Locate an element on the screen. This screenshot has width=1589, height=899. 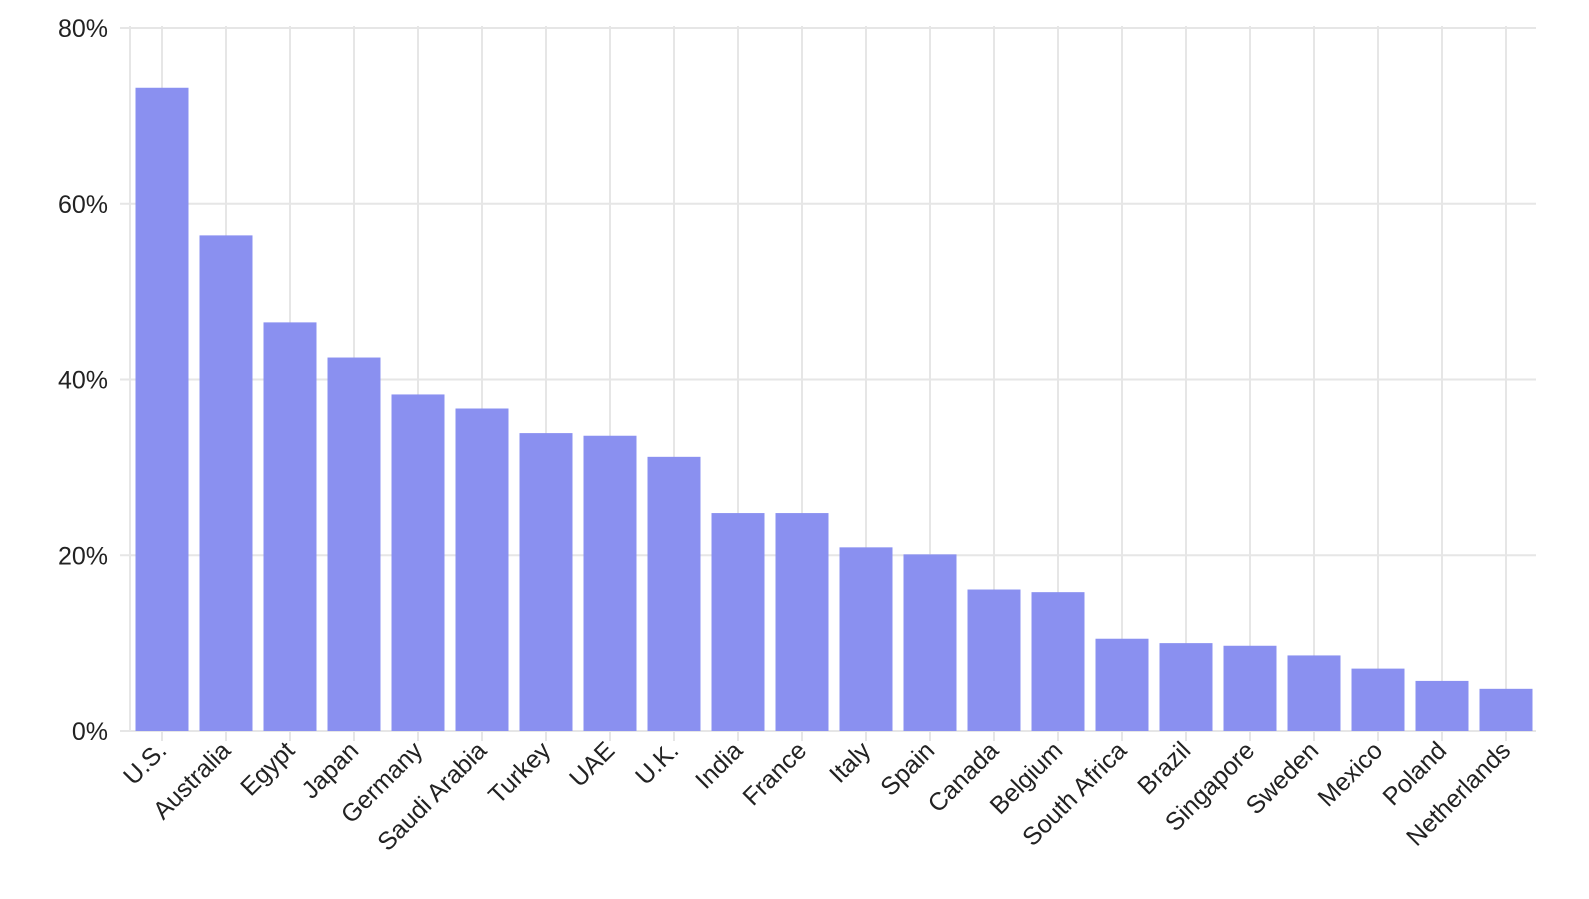
x-tick-label: U.S. is located at coordinates (145, 763).